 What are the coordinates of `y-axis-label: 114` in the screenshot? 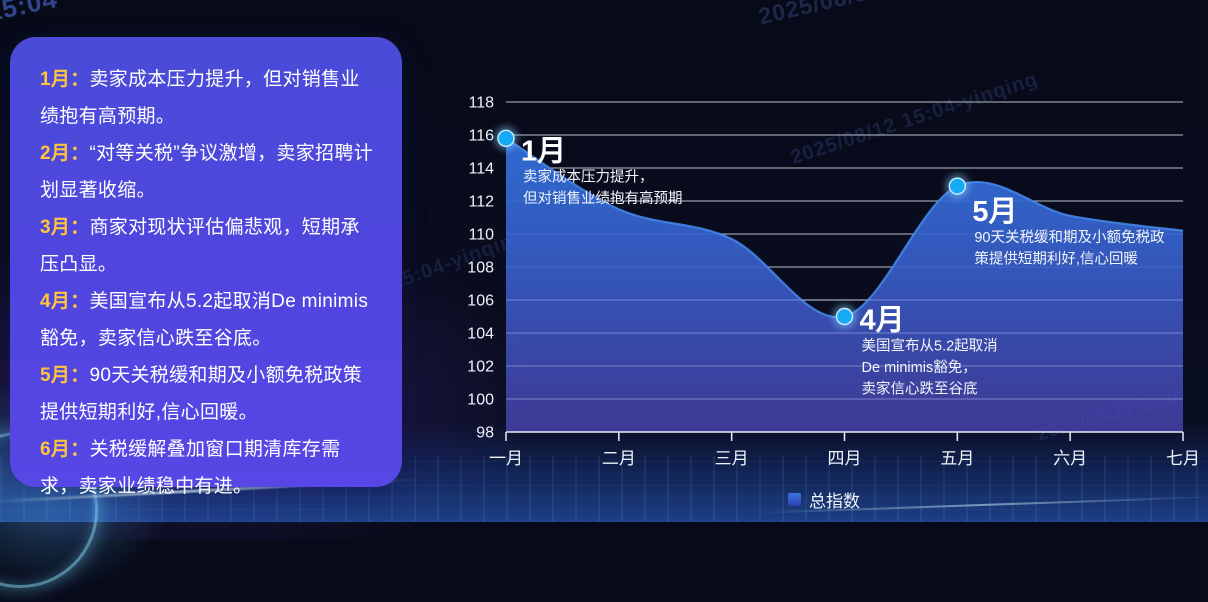 It's located at (481, 169).